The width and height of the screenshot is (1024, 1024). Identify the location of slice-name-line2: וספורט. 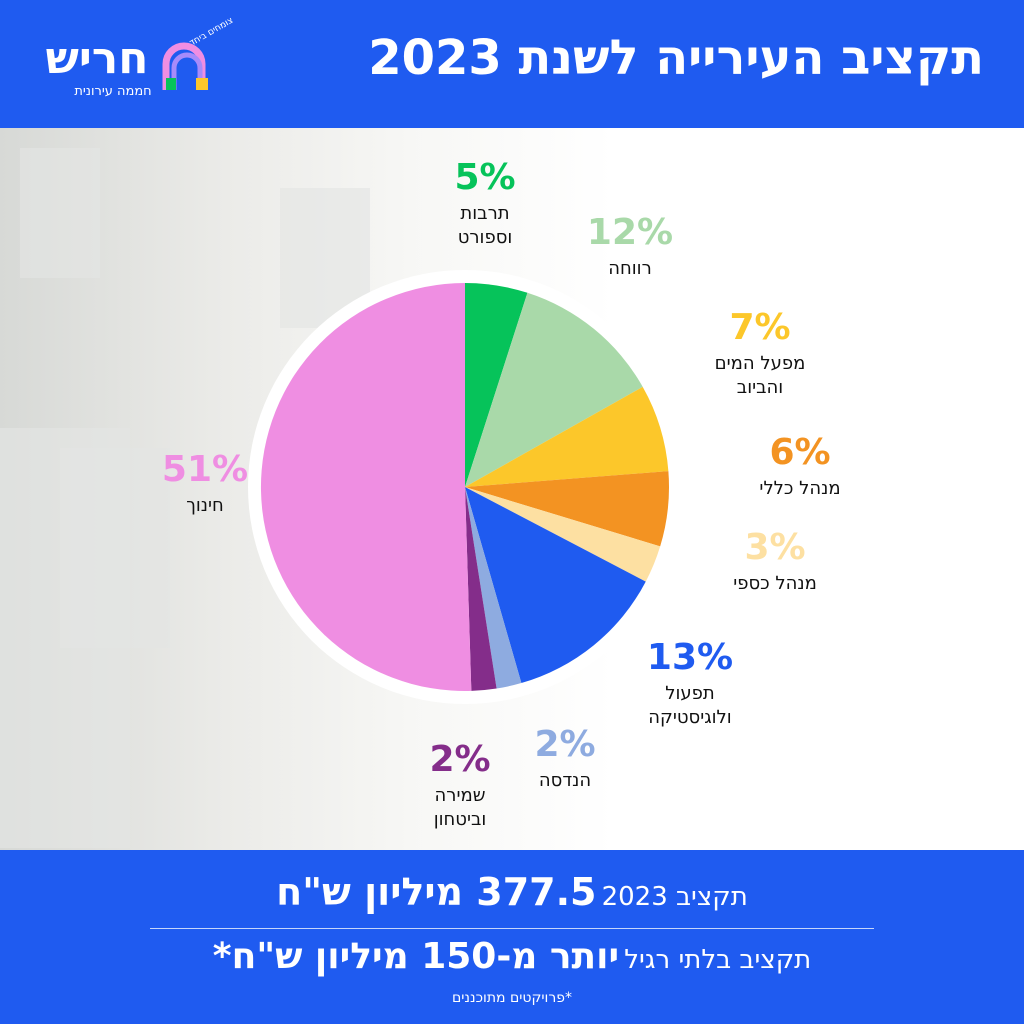
(485, 237).